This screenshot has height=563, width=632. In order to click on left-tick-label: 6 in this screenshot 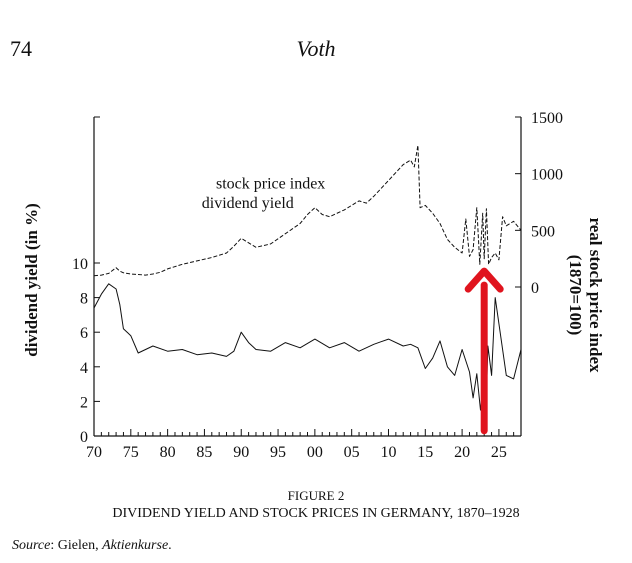, I will do `click(84, 333)`.